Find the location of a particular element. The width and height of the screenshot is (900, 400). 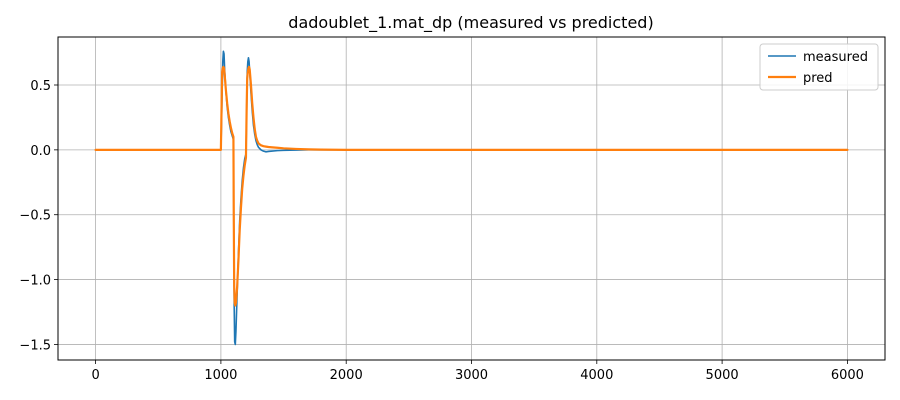

x-tick-label: 5000 is located at coordinates (722, 375).